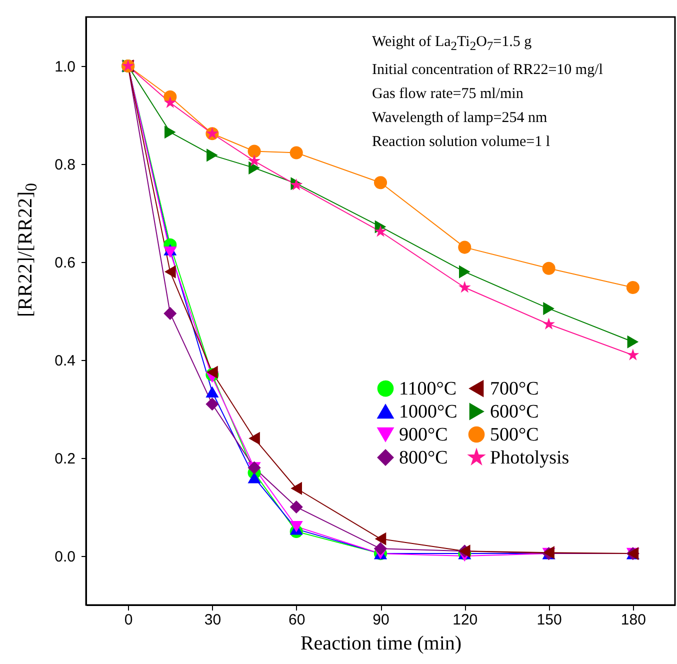  Describe the element at coordinates (428, 412) in the screenshot. I see `legend-label: 1000°C` at that location.